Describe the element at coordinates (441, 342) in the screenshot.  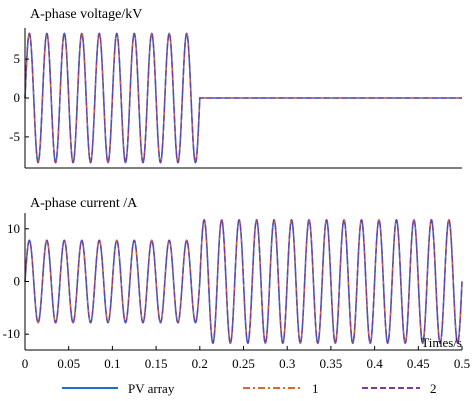
I see `x-axis-label: Times/s` at that location.